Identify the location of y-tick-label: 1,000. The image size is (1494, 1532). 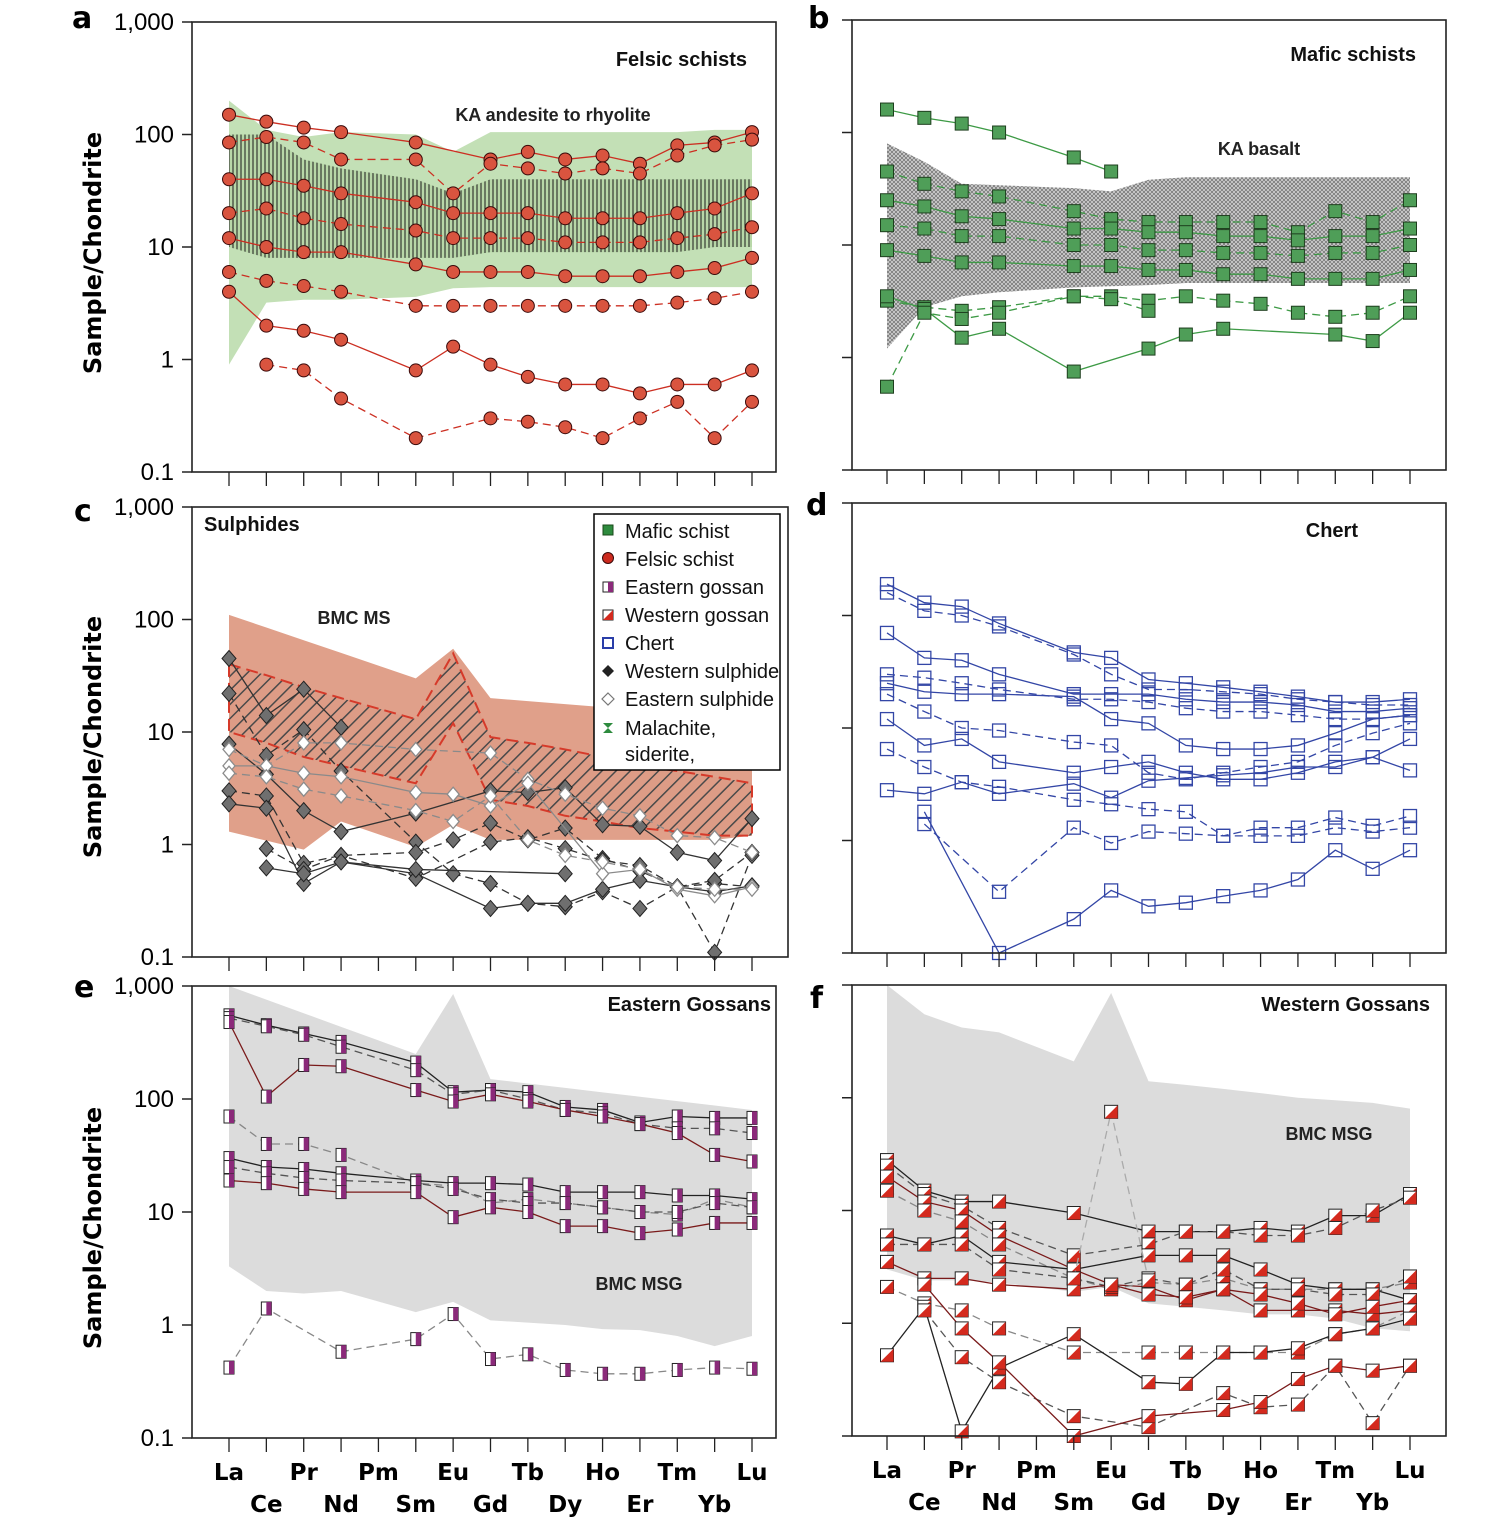
(144, 22).